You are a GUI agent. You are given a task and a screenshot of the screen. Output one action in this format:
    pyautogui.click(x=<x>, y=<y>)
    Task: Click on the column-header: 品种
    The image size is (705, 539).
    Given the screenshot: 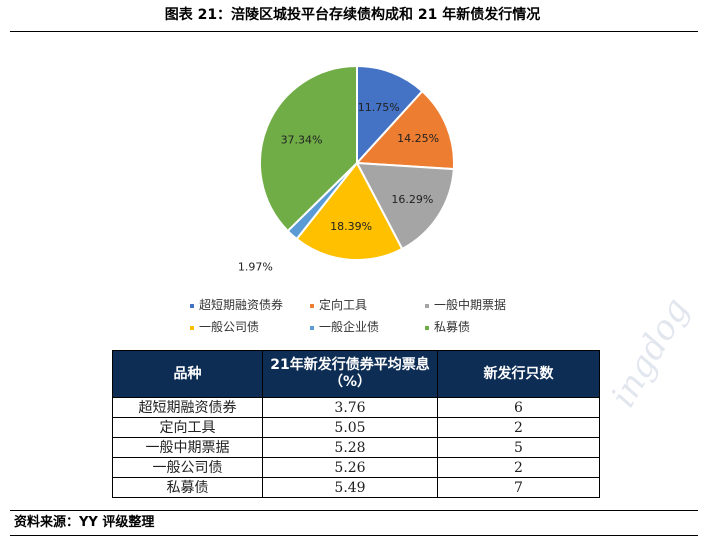 What is the action you would take?
    pyautogui.click(x=187, y=374)
    